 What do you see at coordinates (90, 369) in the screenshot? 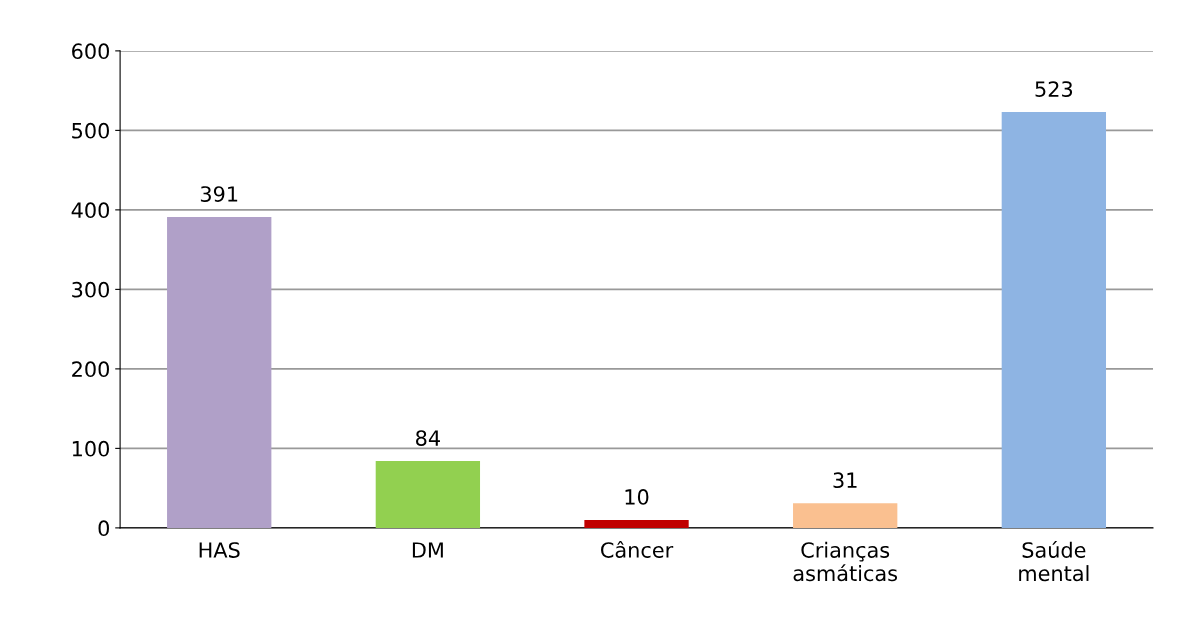
I see `y-tick-label: 200` at bounding box center [90, 369].